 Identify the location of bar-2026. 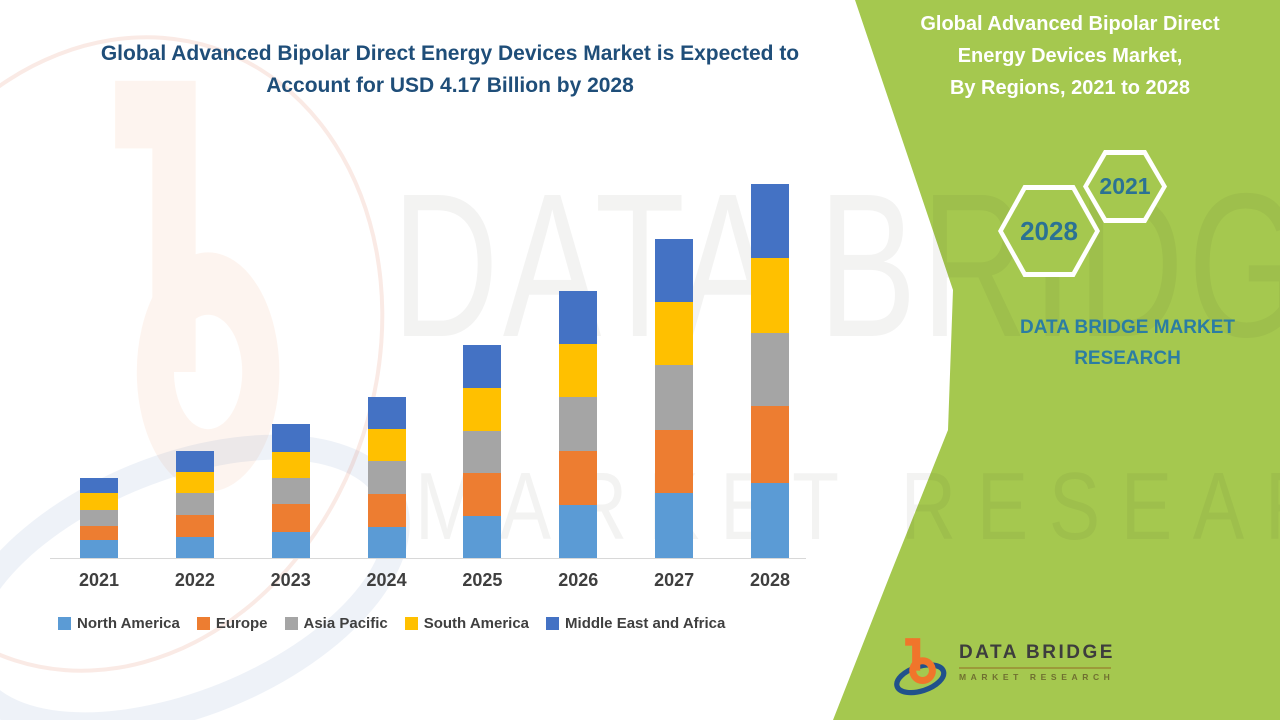
(578, 424).